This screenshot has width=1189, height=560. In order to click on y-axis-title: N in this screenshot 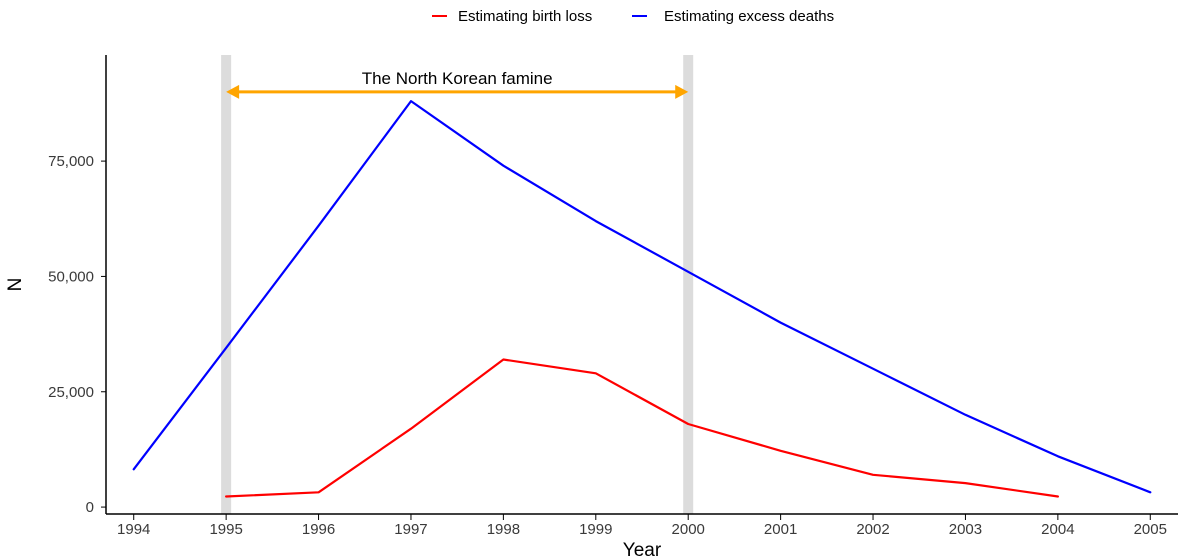, I will do `click(15, 285)`.